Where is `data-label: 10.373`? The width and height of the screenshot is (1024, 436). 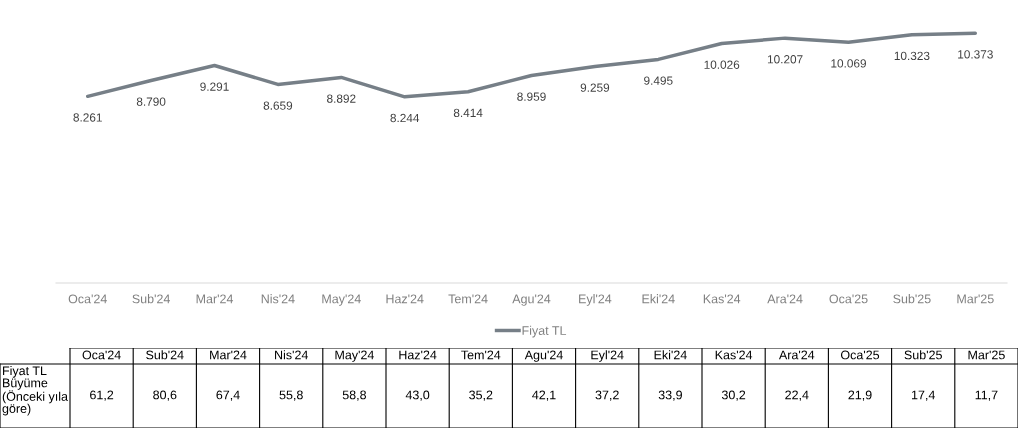 data-label: 10.373 is located at coordinates (975, 54).